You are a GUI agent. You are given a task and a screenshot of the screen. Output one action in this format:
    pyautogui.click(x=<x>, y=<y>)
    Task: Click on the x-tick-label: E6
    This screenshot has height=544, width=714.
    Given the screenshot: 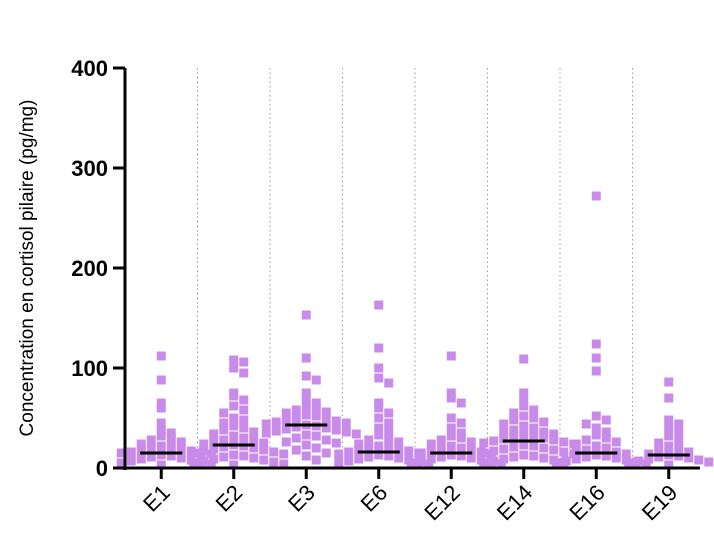 What is the action you would take?
    pyautogui.click(x=374, y=498)
    